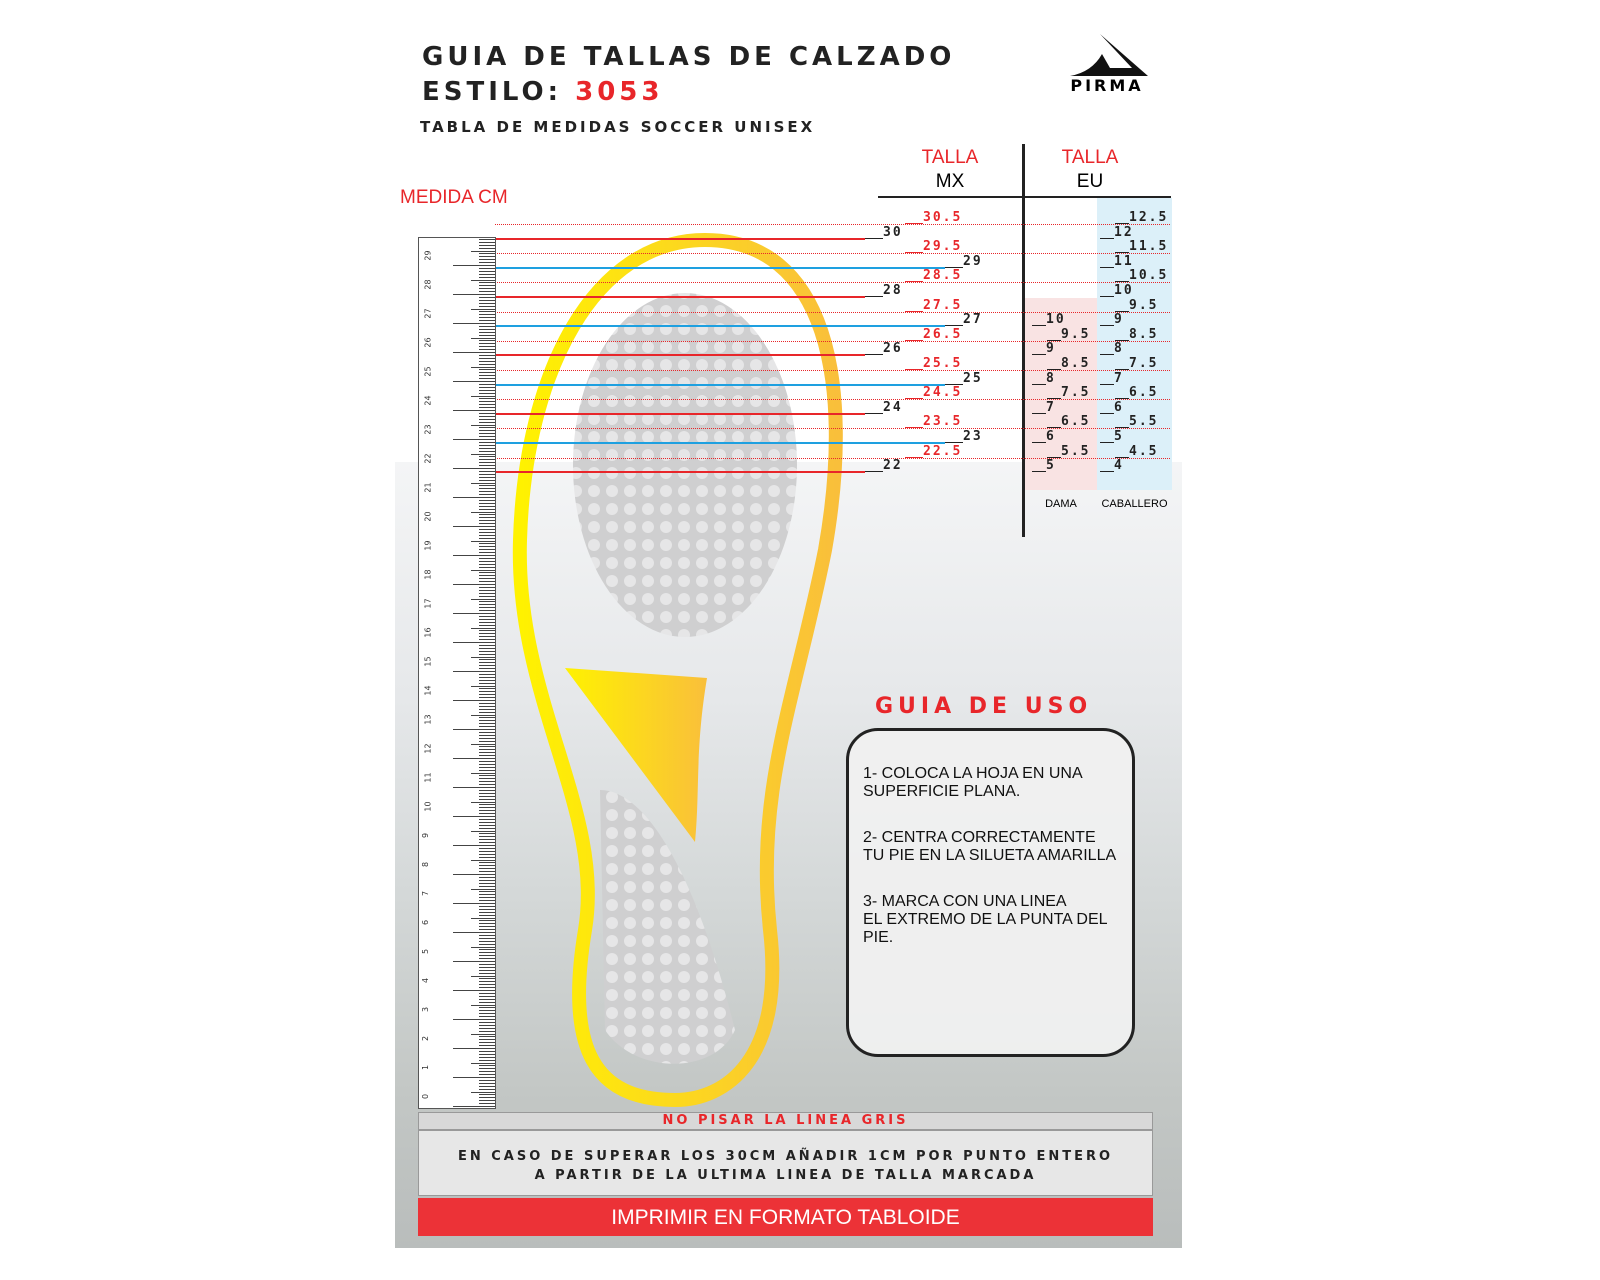 This screenshot has height=1280, width=1600. Describe the element at coordinates (1144, 334) in the screenshot. I see `eu-caballero-label: 8.5` at that location.